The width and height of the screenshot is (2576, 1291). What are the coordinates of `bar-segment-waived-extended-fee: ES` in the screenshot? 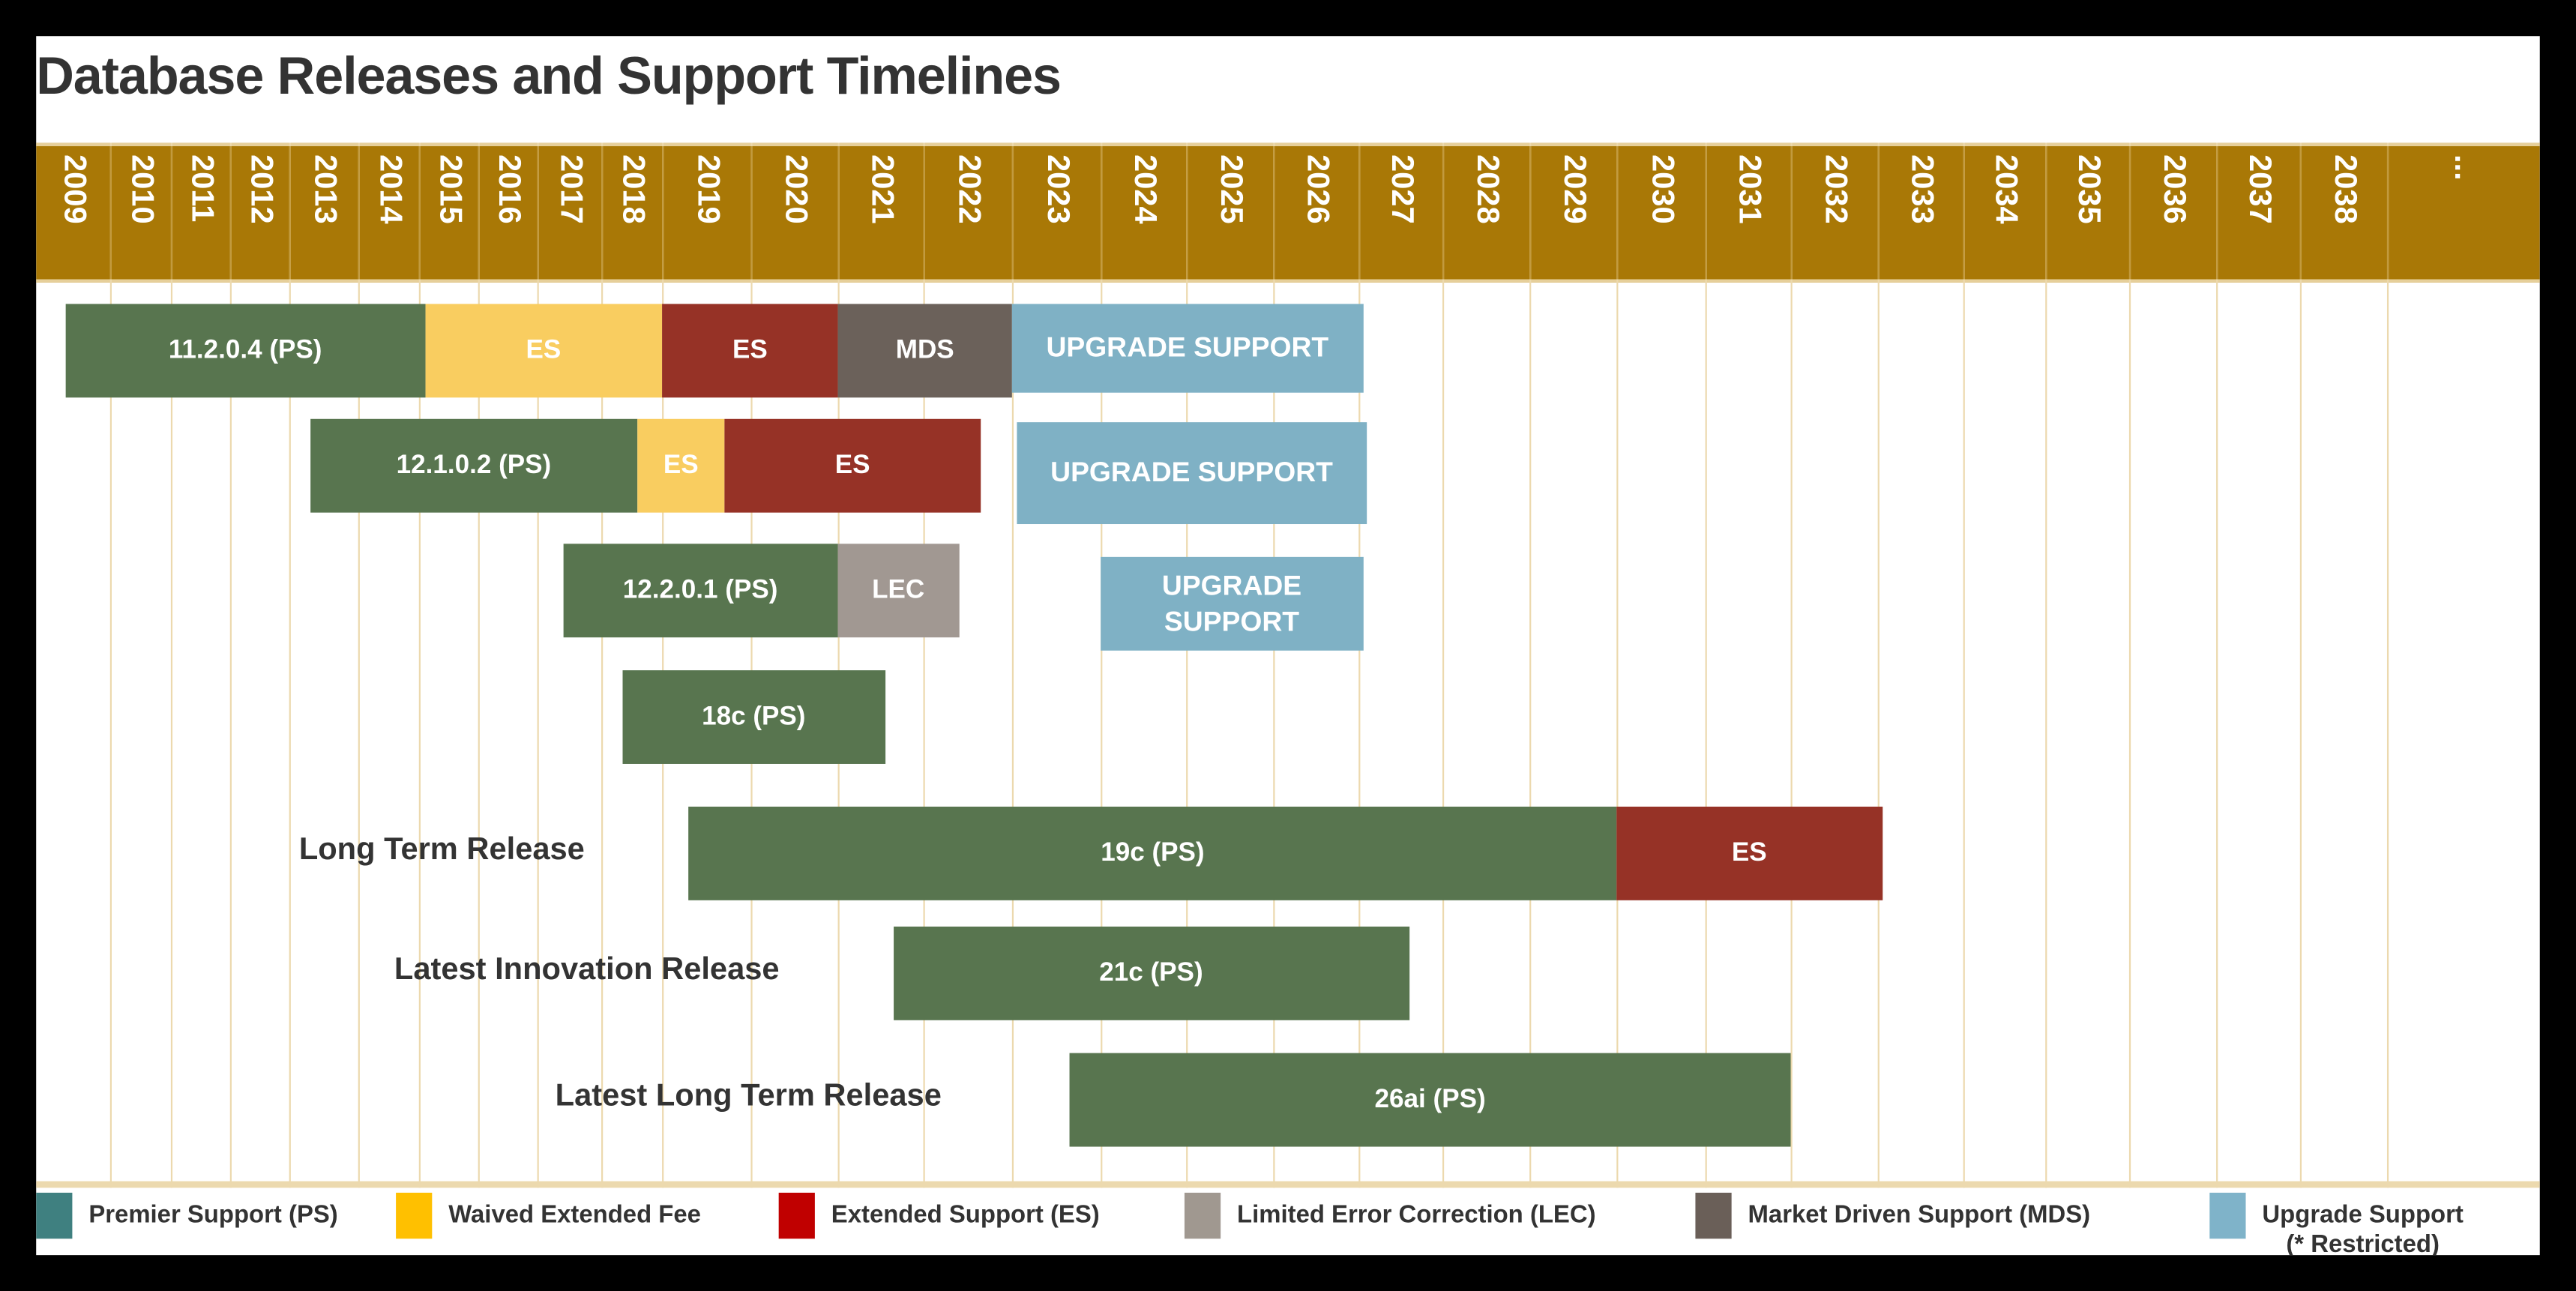 It's located at (680, 465).